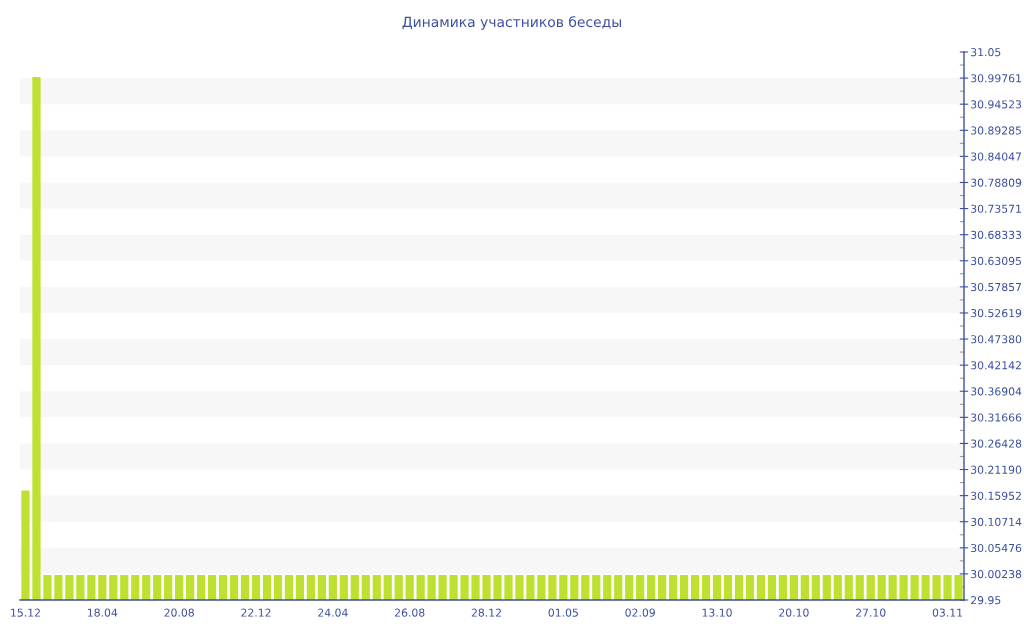  Describe the element at coordinates (996, 104) in the screenshot. I see `y-tick-label: 30.94523` at that location.